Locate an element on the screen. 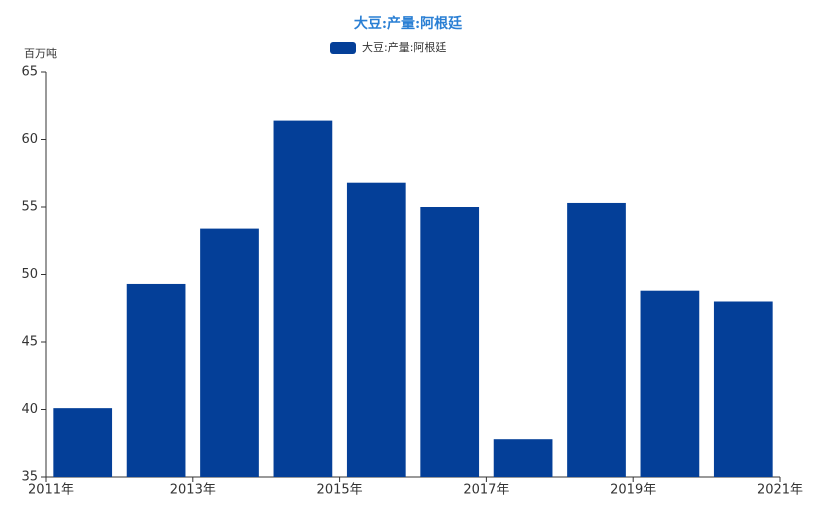  y-tick-label: 35 is located at coordinates (29, 477).